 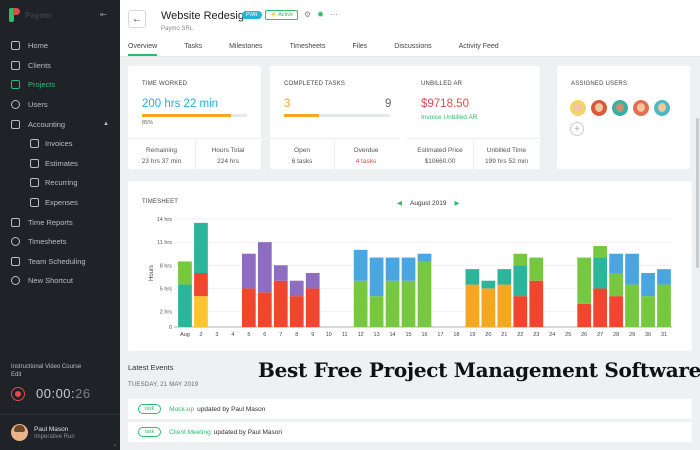 What do you see at coordinates (506, 150) in the screenshot?
I see `stat-label: Unbilled Time` at bounding box center [506, 150].